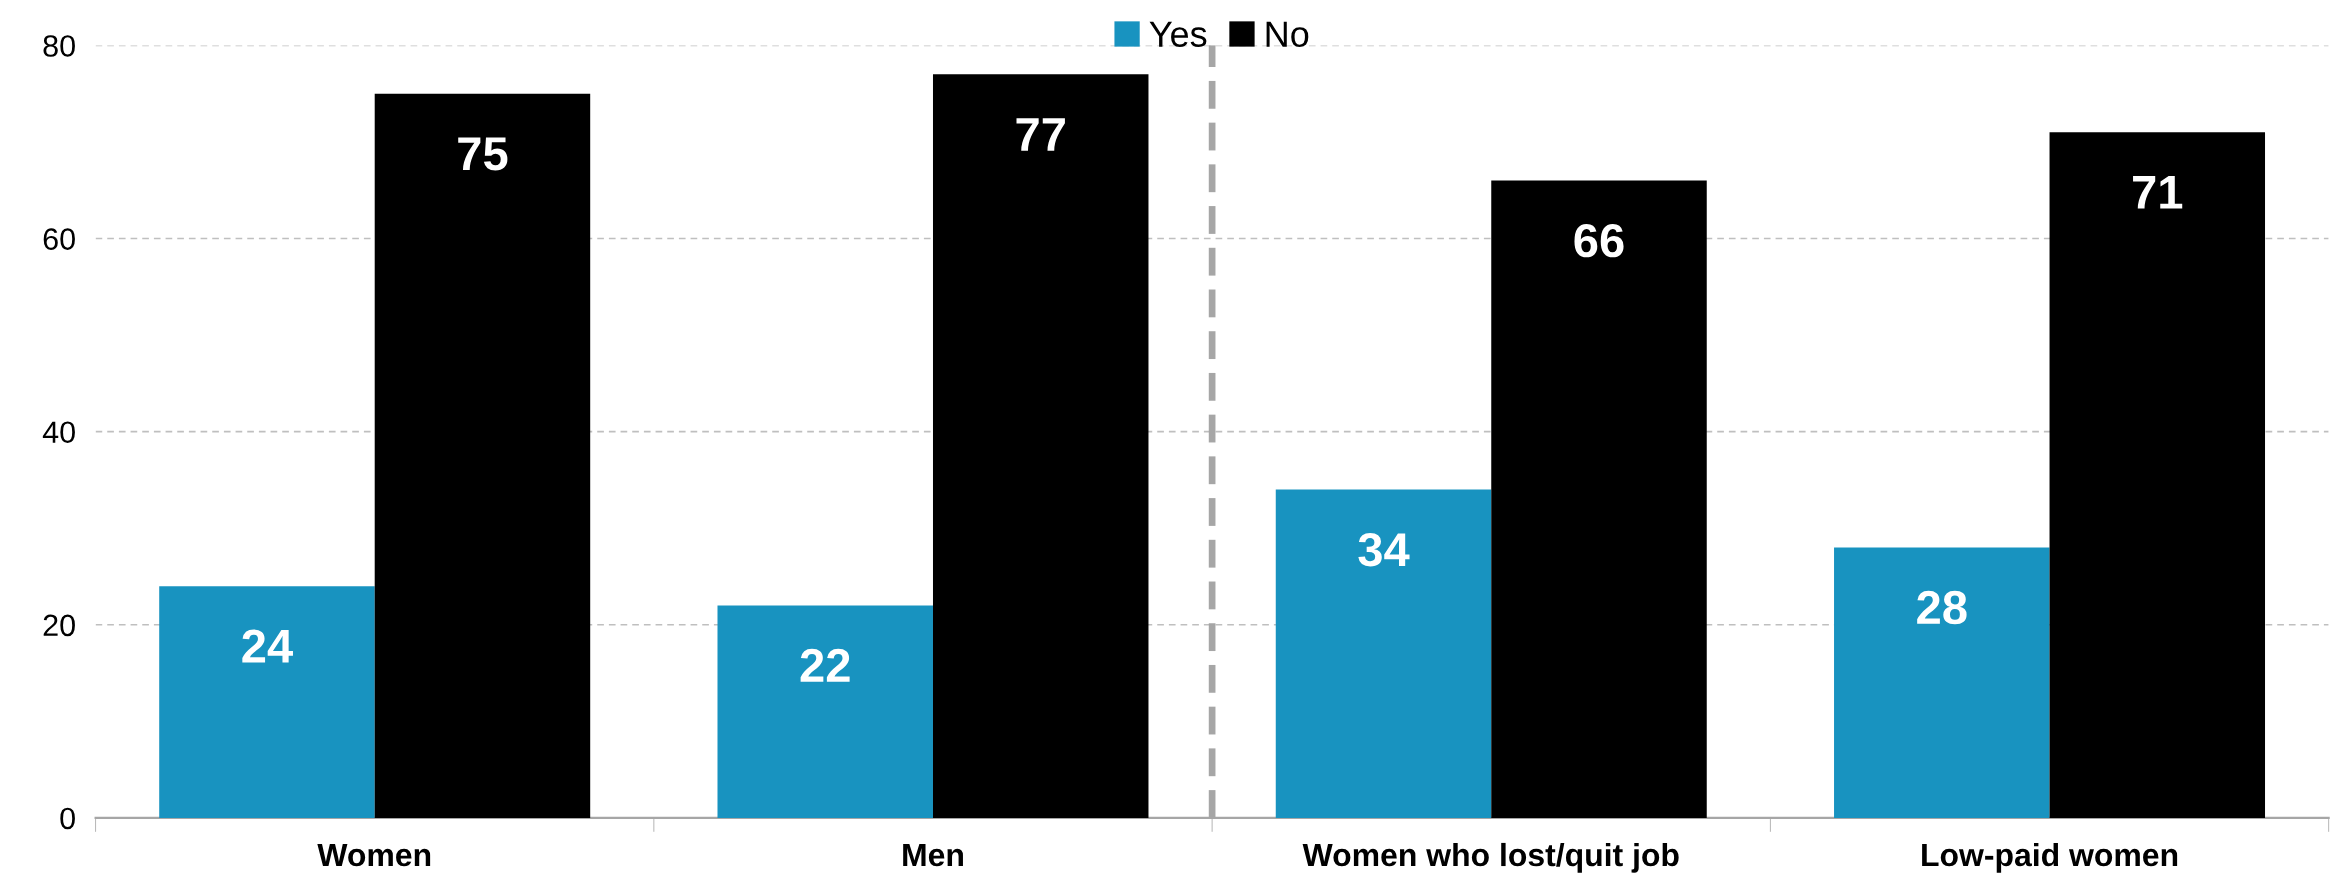 Image resolution: width=2331 pixels, height=890 pixels. Describe the element at coordinates (267, 646) in the screenshot. I see `data-label: 24` at that location.